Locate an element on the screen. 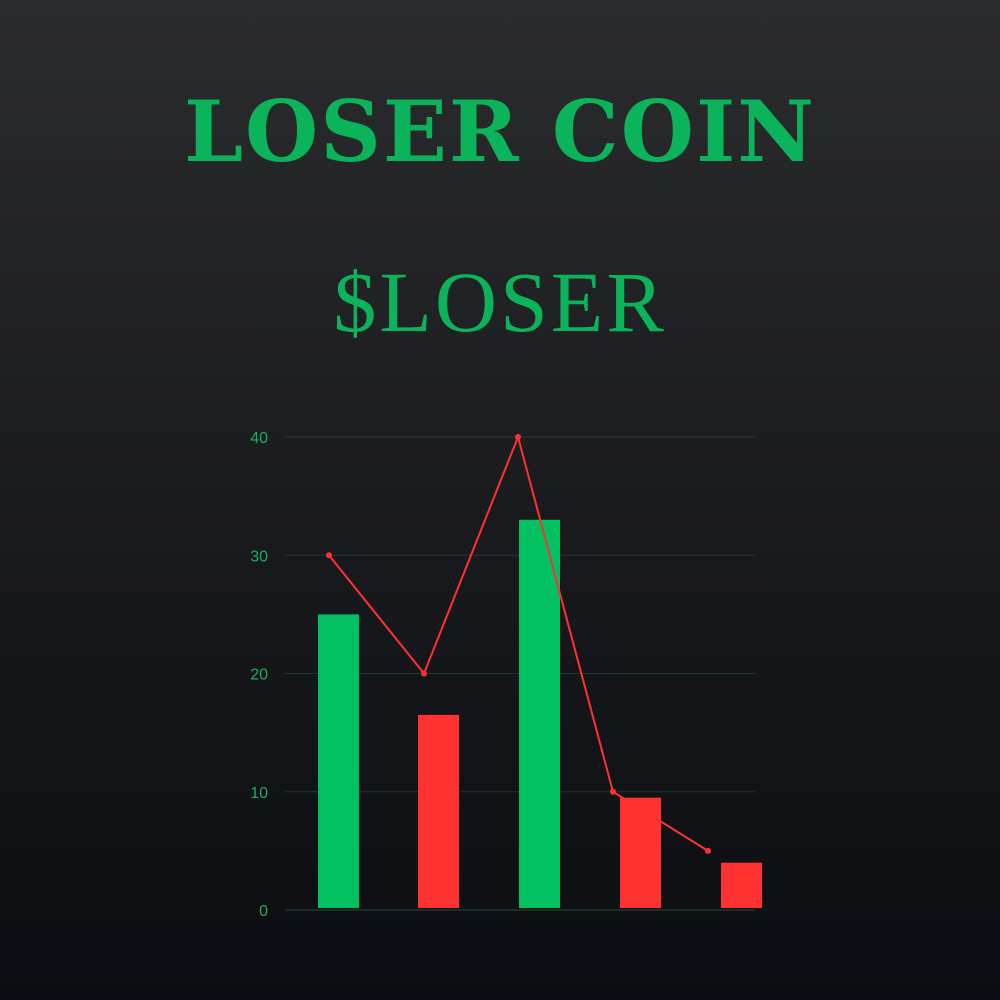 The height and width of the screenshot is (1000, 1000). y-tick-label: 0 is located at coordinates (263, 911).